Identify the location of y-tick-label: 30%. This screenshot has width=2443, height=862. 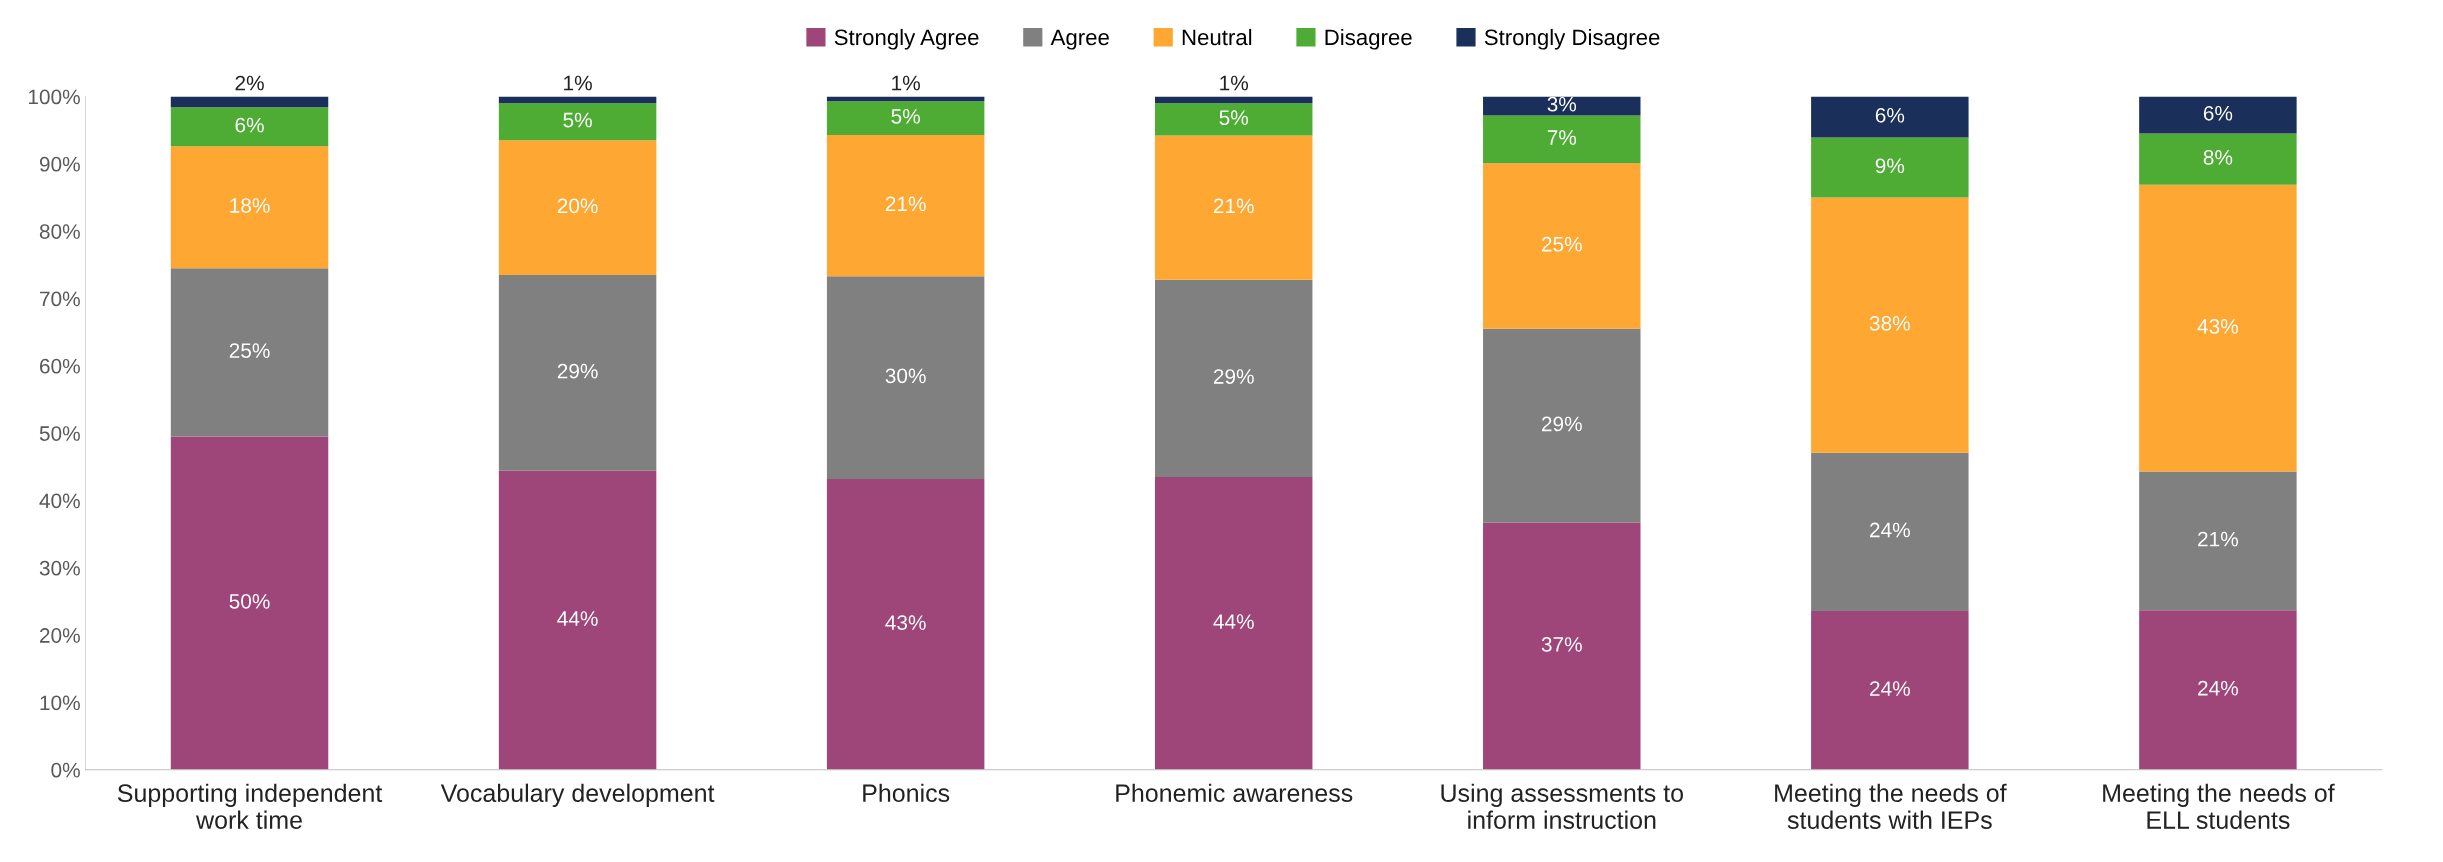
(59, 568).